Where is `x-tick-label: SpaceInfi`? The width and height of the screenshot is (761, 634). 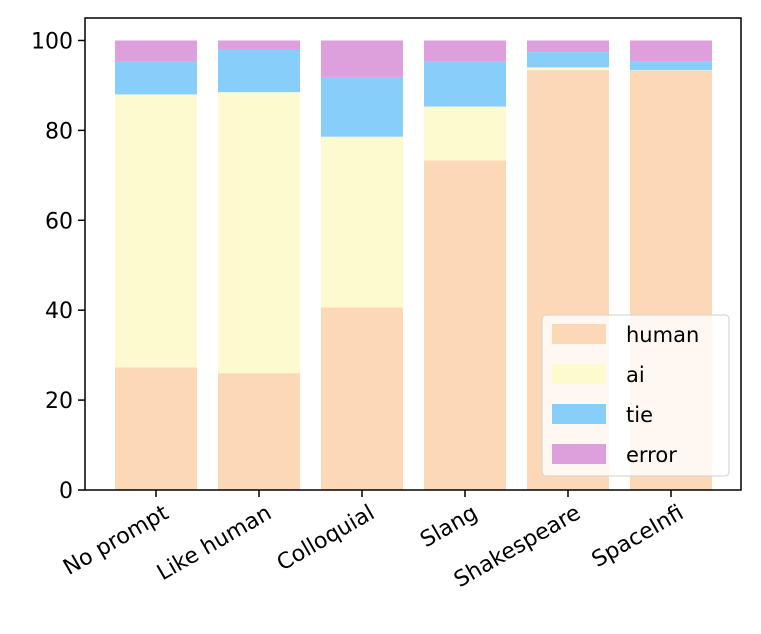 x-tick-label: SpaceInfi is located at coordinates (638, 537).